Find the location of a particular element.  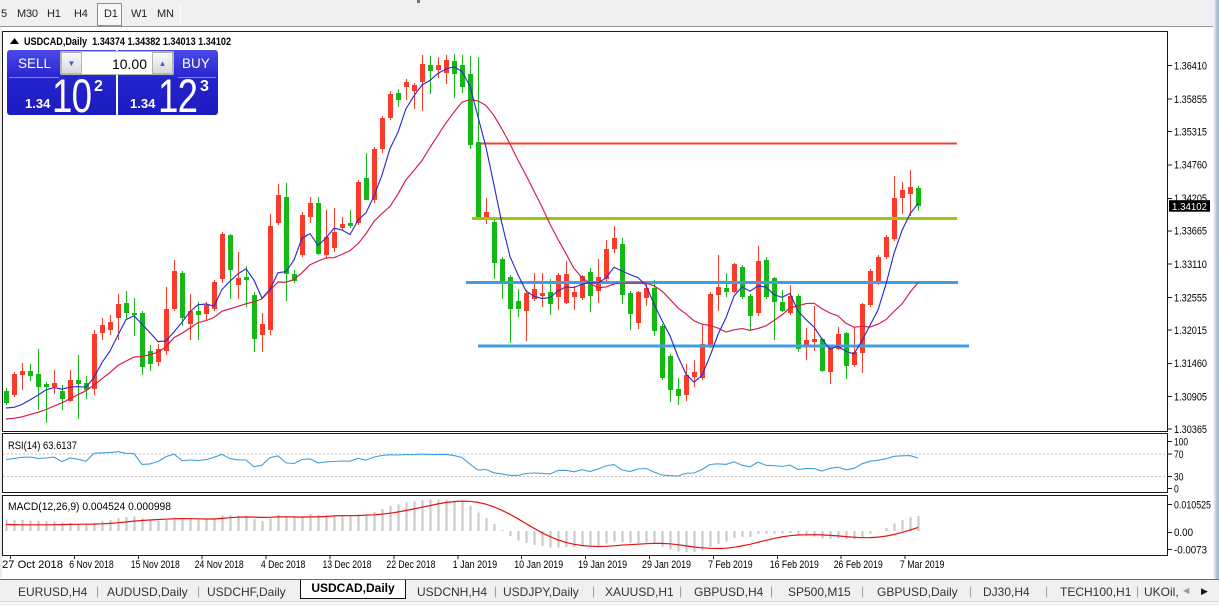

svg-text: 16 Feb 2019 is located at coordinates (794, 565).